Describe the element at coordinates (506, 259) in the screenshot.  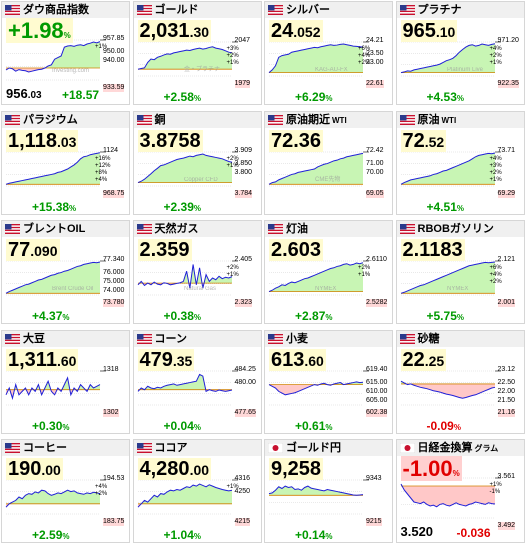
I see `high-value: 2.121` at that location.